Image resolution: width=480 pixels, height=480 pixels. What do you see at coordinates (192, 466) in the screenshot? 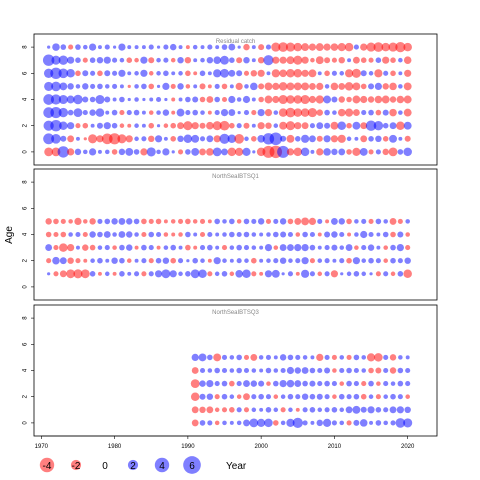
I see `legend-label: 6` at bounding box center [192, 466].